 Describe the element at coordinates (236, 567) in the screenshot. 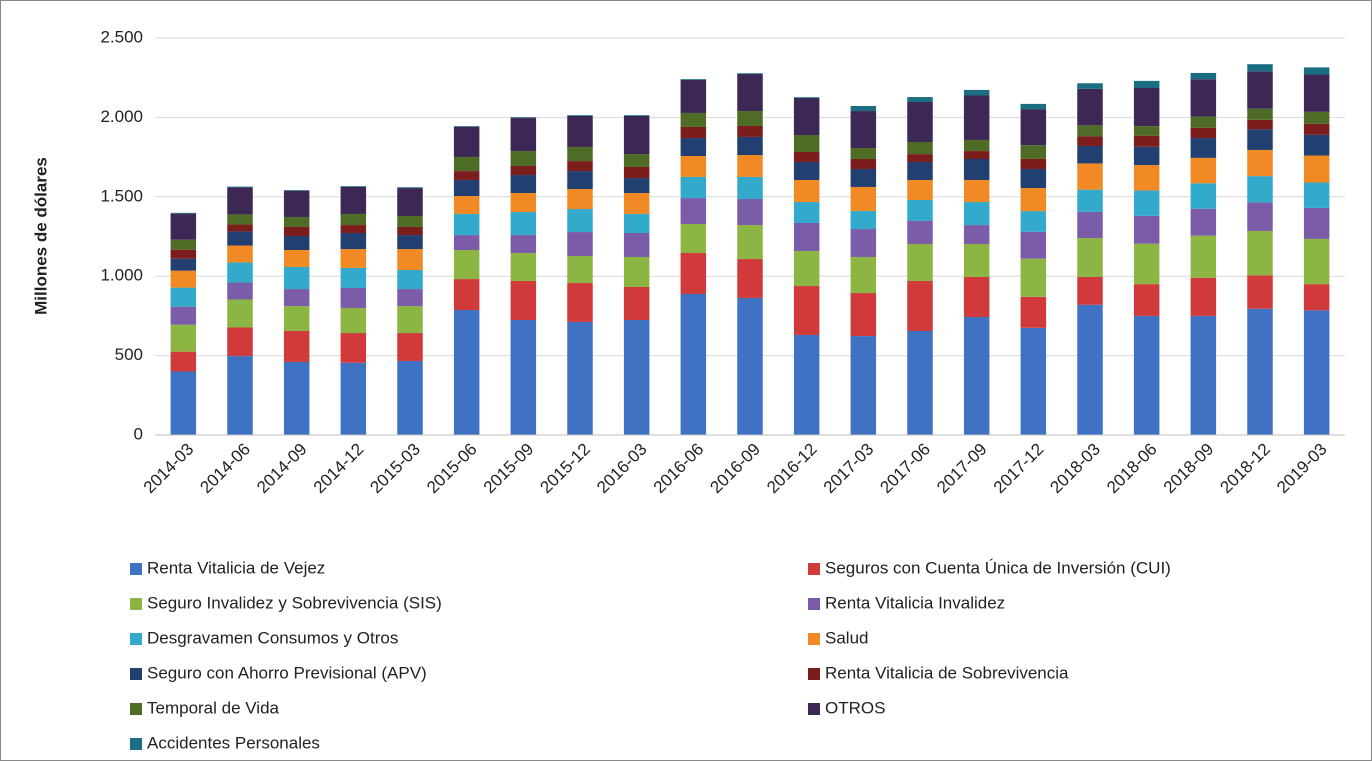

I see `legend-label: Renta Vitalicia de Vejez` at that location.